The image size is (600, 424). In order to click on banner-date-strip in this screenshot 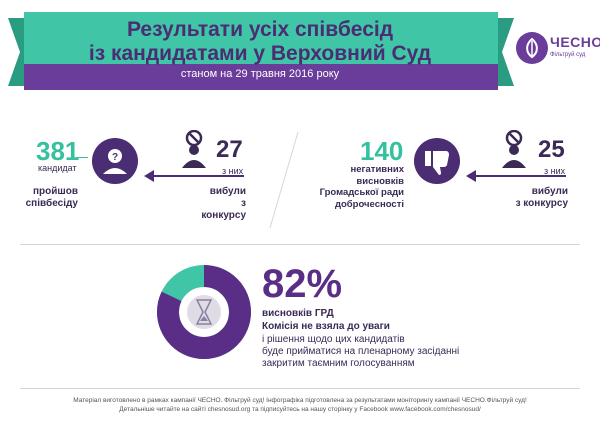, I will do `click(261, 77)`.